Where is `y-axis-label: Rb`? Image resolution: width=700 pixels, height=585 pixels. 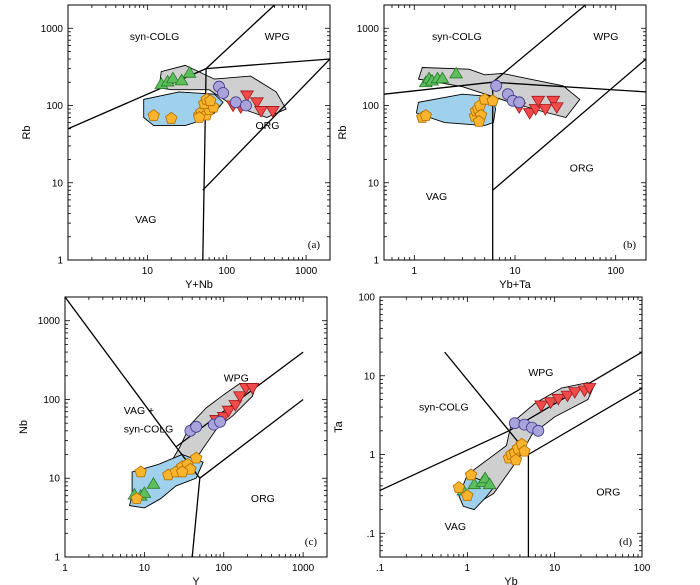
y-axis-label: Rb is located at coordinates (343, 132).